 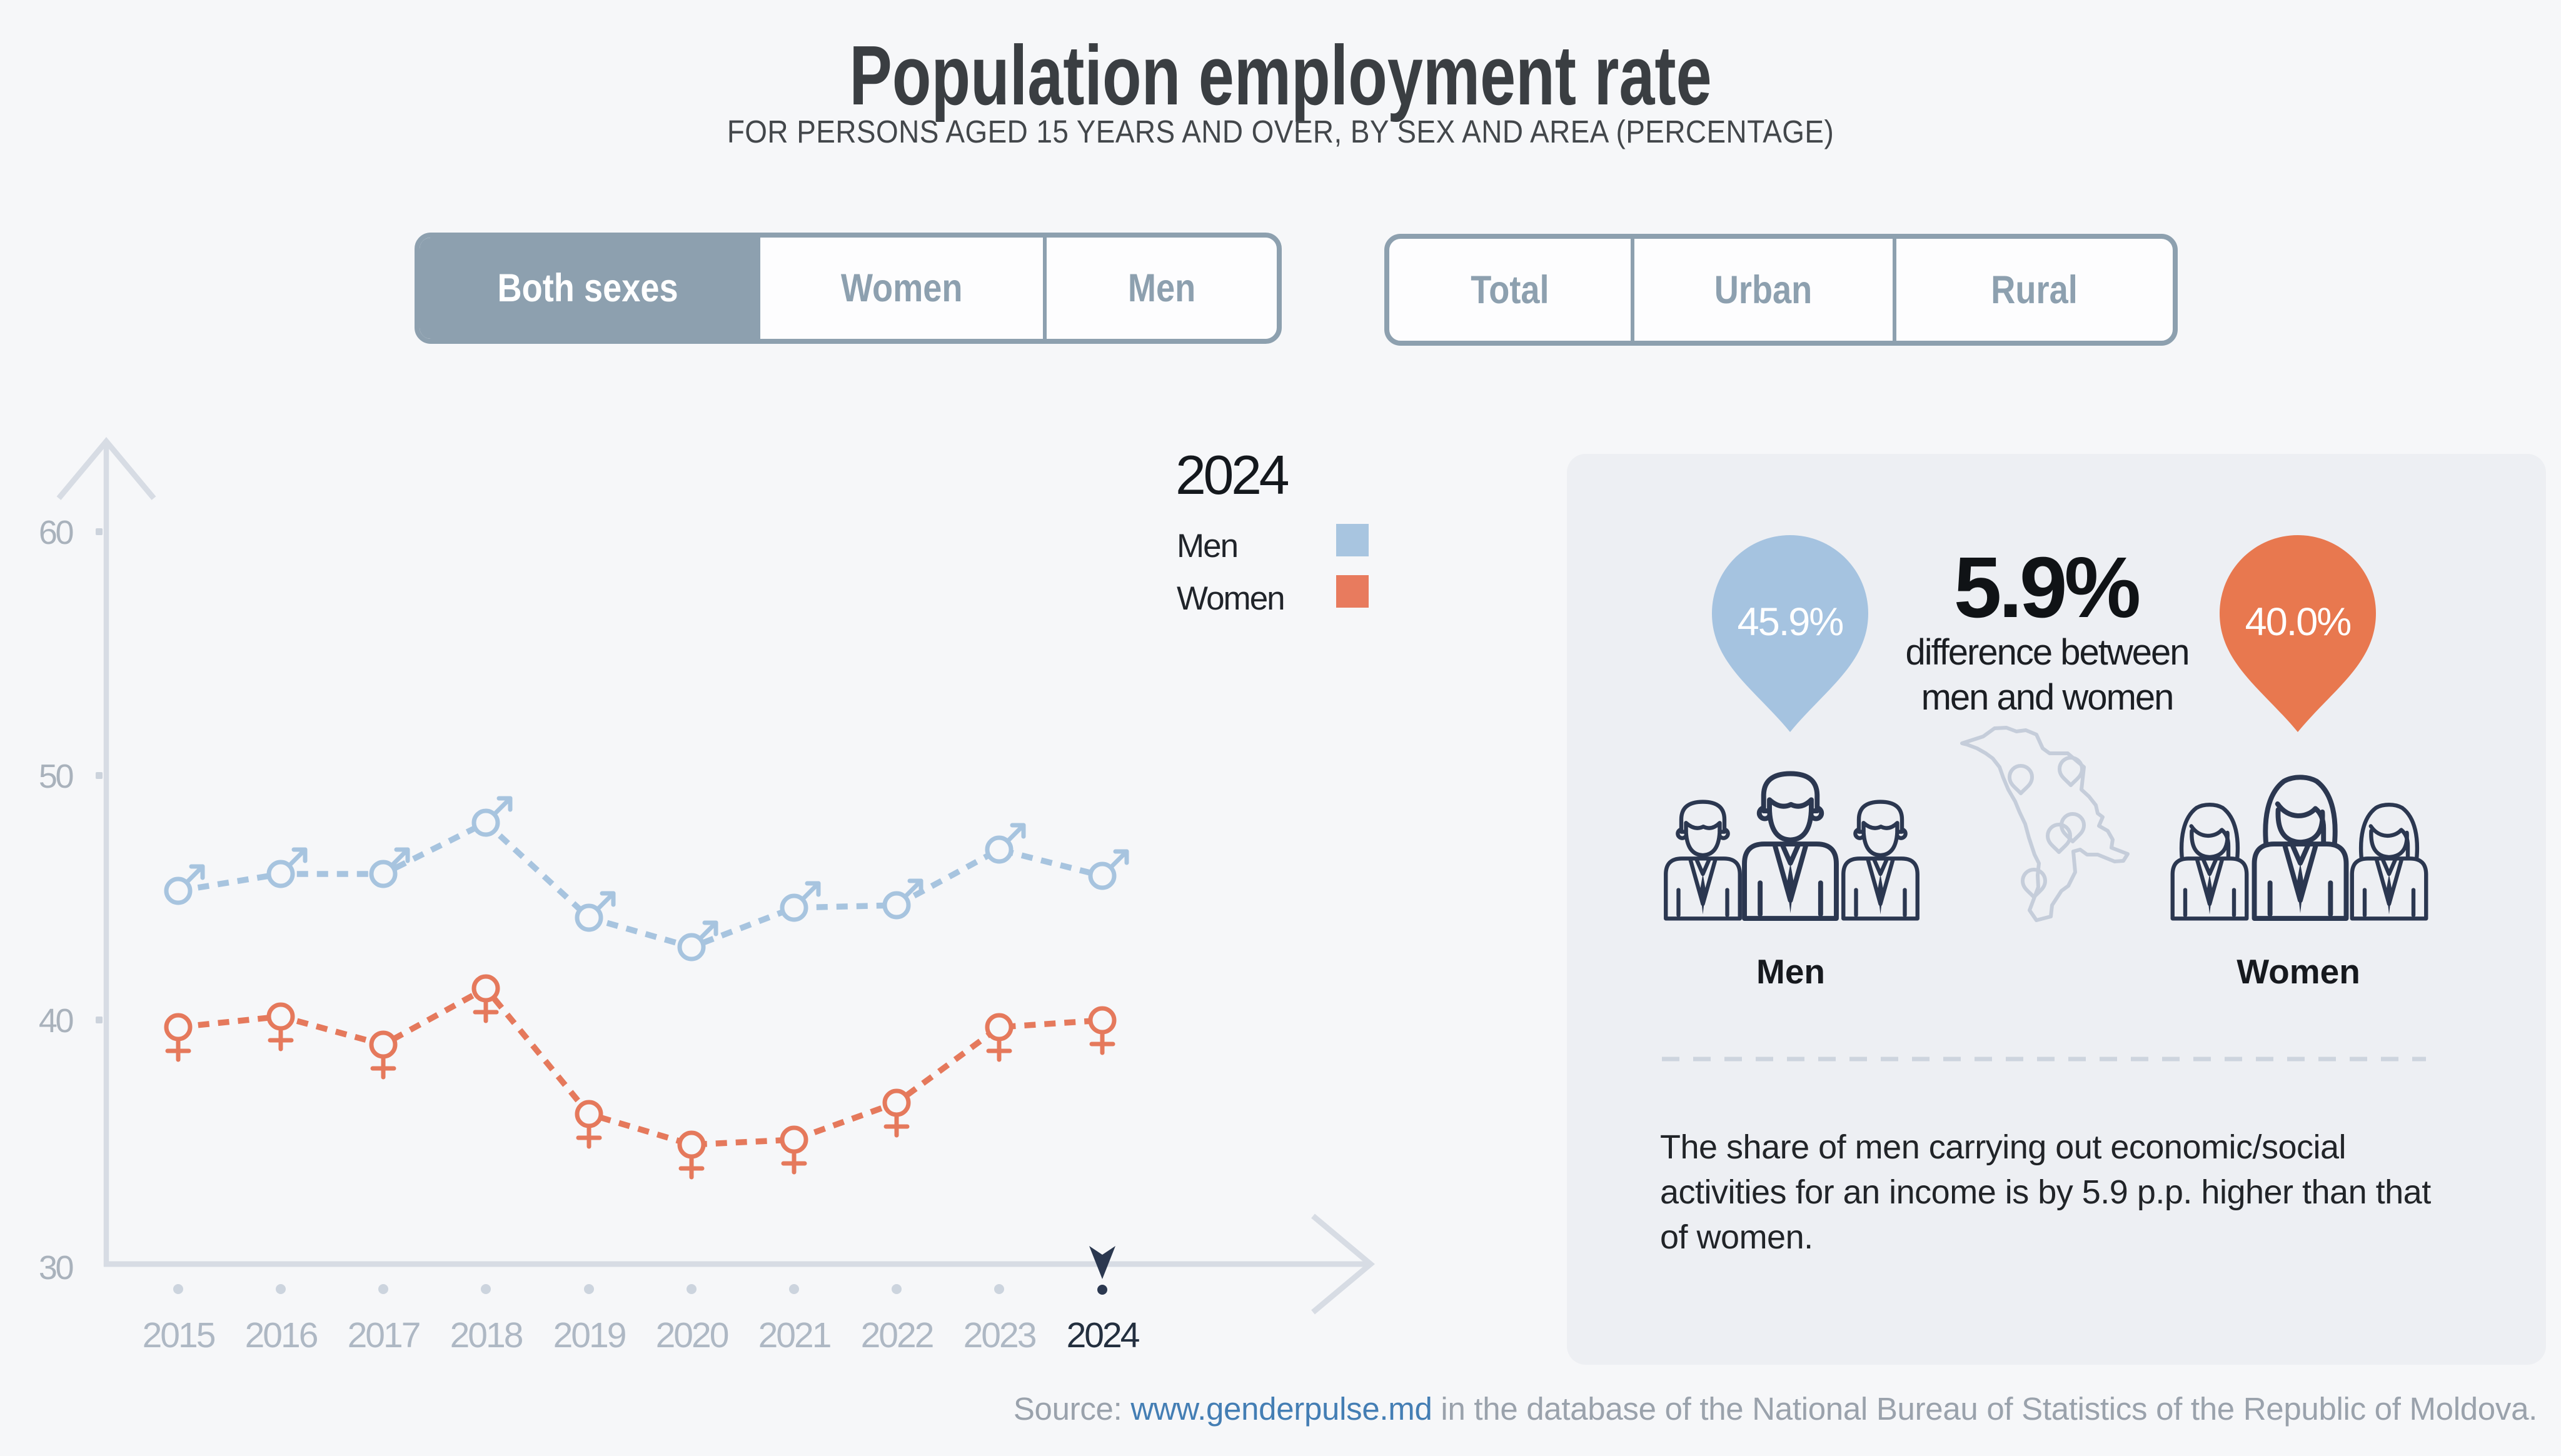 What do you see at coordinates (2298, 622) in the screenshot?
I see `svg-text: 40.0%` at bounding box center [2298, 622].